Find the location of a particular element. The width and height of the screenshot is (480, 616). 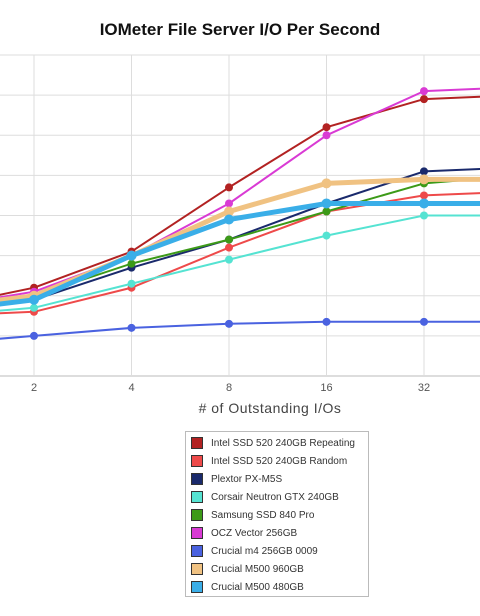

x-tick-labels: 2 4 8 16 32 is located at coordinates (230, 388).